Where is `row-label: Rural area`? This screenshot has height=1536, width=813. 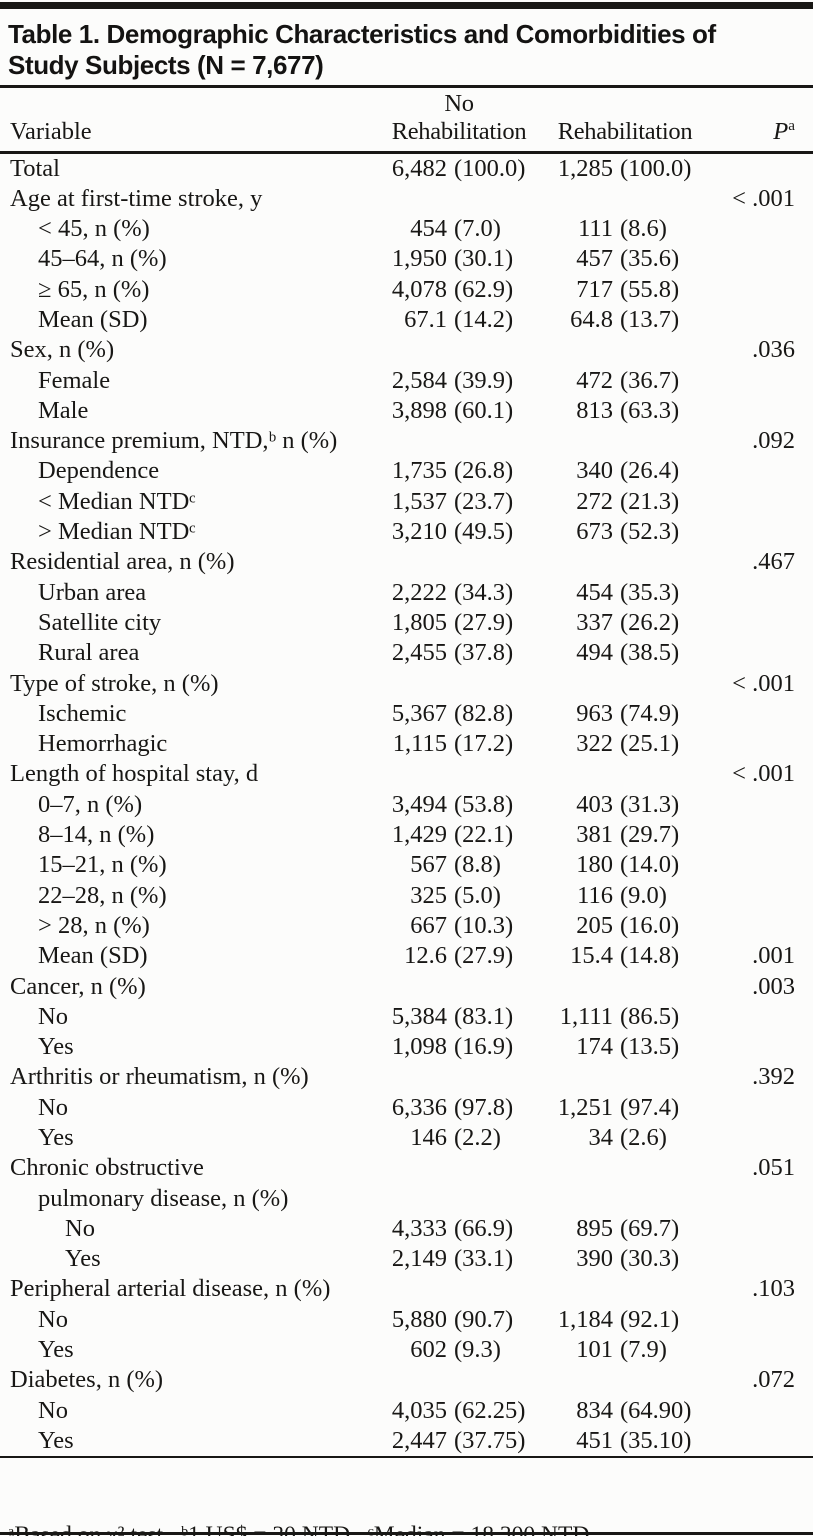 row-label: Rural area is located at coordinates (89, 653).